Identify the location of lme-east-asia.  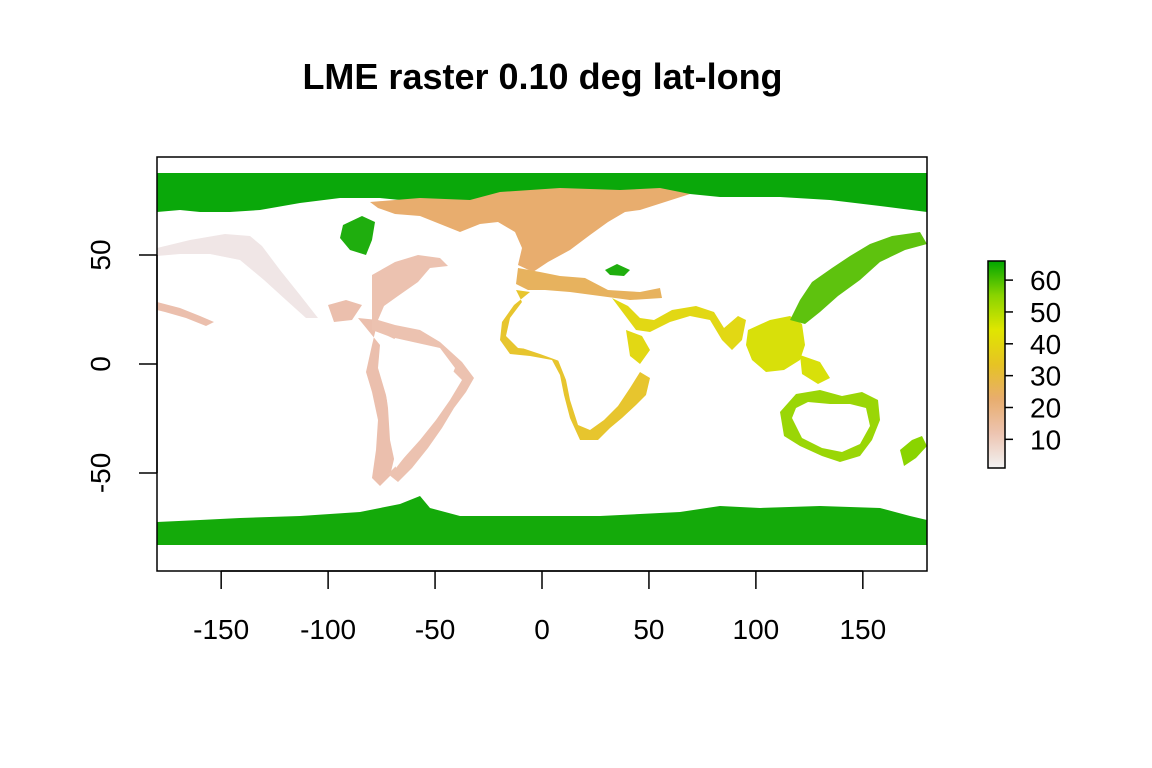
(858, 278).